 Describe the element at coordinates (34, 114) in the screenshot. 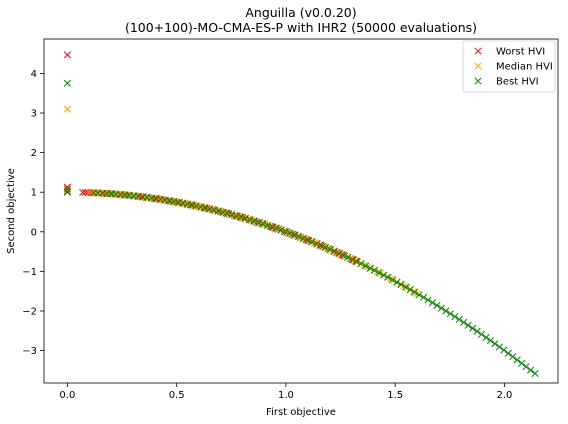

I see `y-tick-label: 3` at that location.